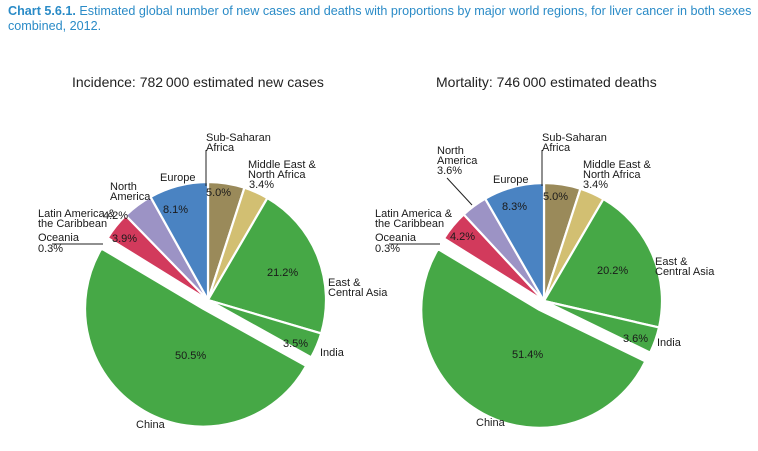 This screenshot has height=451, width=758. I want to click on caption-label: Chart 5.6.1., so click(42, 11).